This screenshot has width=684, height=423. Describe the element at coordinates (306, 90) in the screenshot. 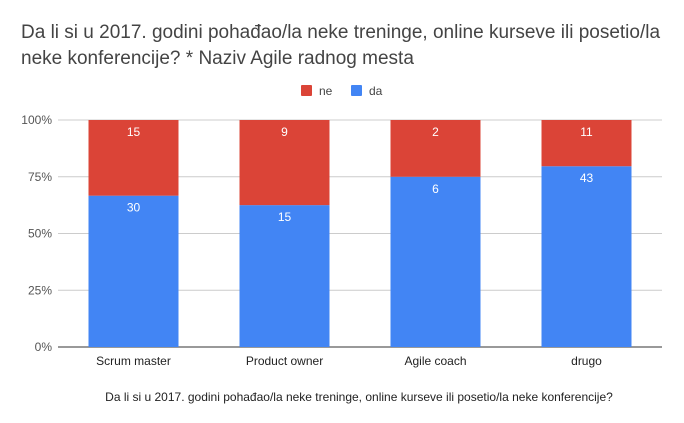

I see `legend-swatch-ne` at that location.